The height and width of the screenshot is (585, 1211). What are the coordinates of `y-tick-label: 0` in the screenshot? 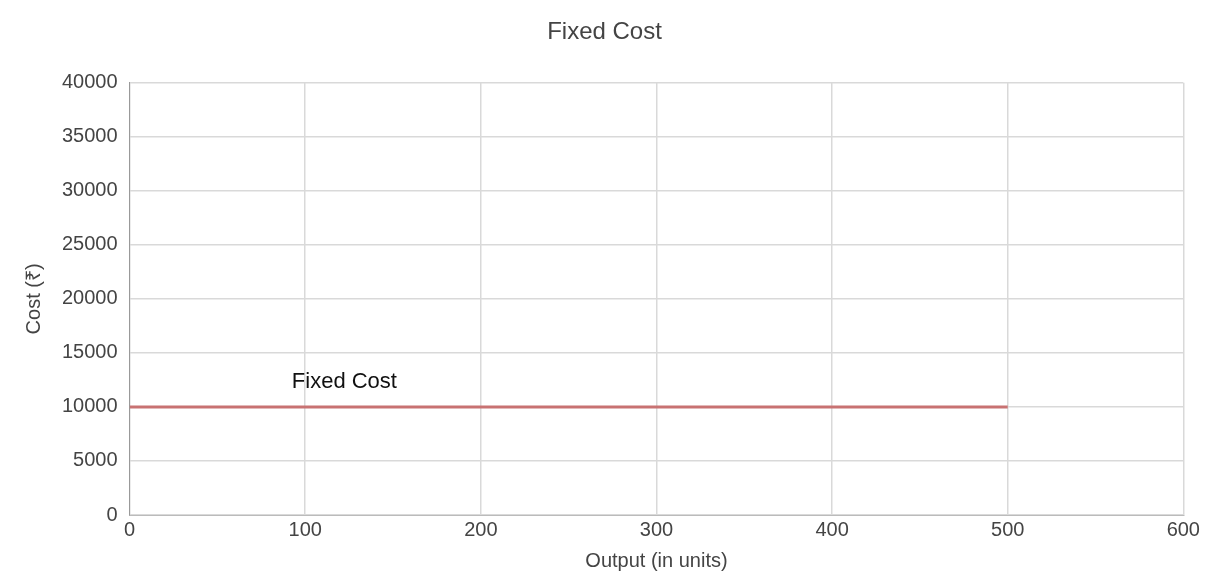 It's located at (112, 513).